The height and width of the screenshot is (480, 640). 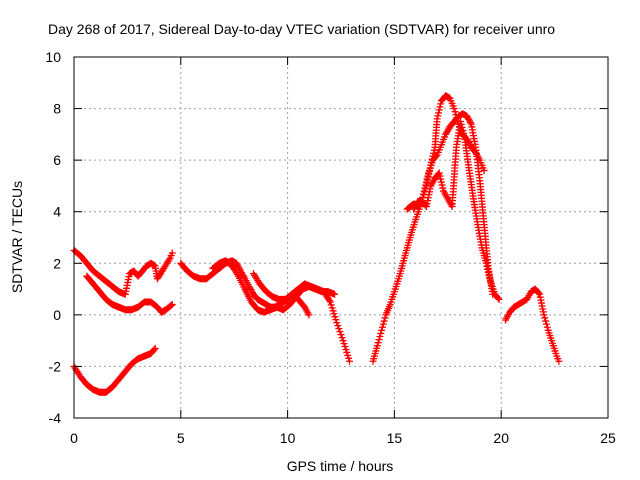 What do you see at coordinates (55, 366) in the screenshot?
I see `y-tick-label: -2` at bounding box center [55, 366].